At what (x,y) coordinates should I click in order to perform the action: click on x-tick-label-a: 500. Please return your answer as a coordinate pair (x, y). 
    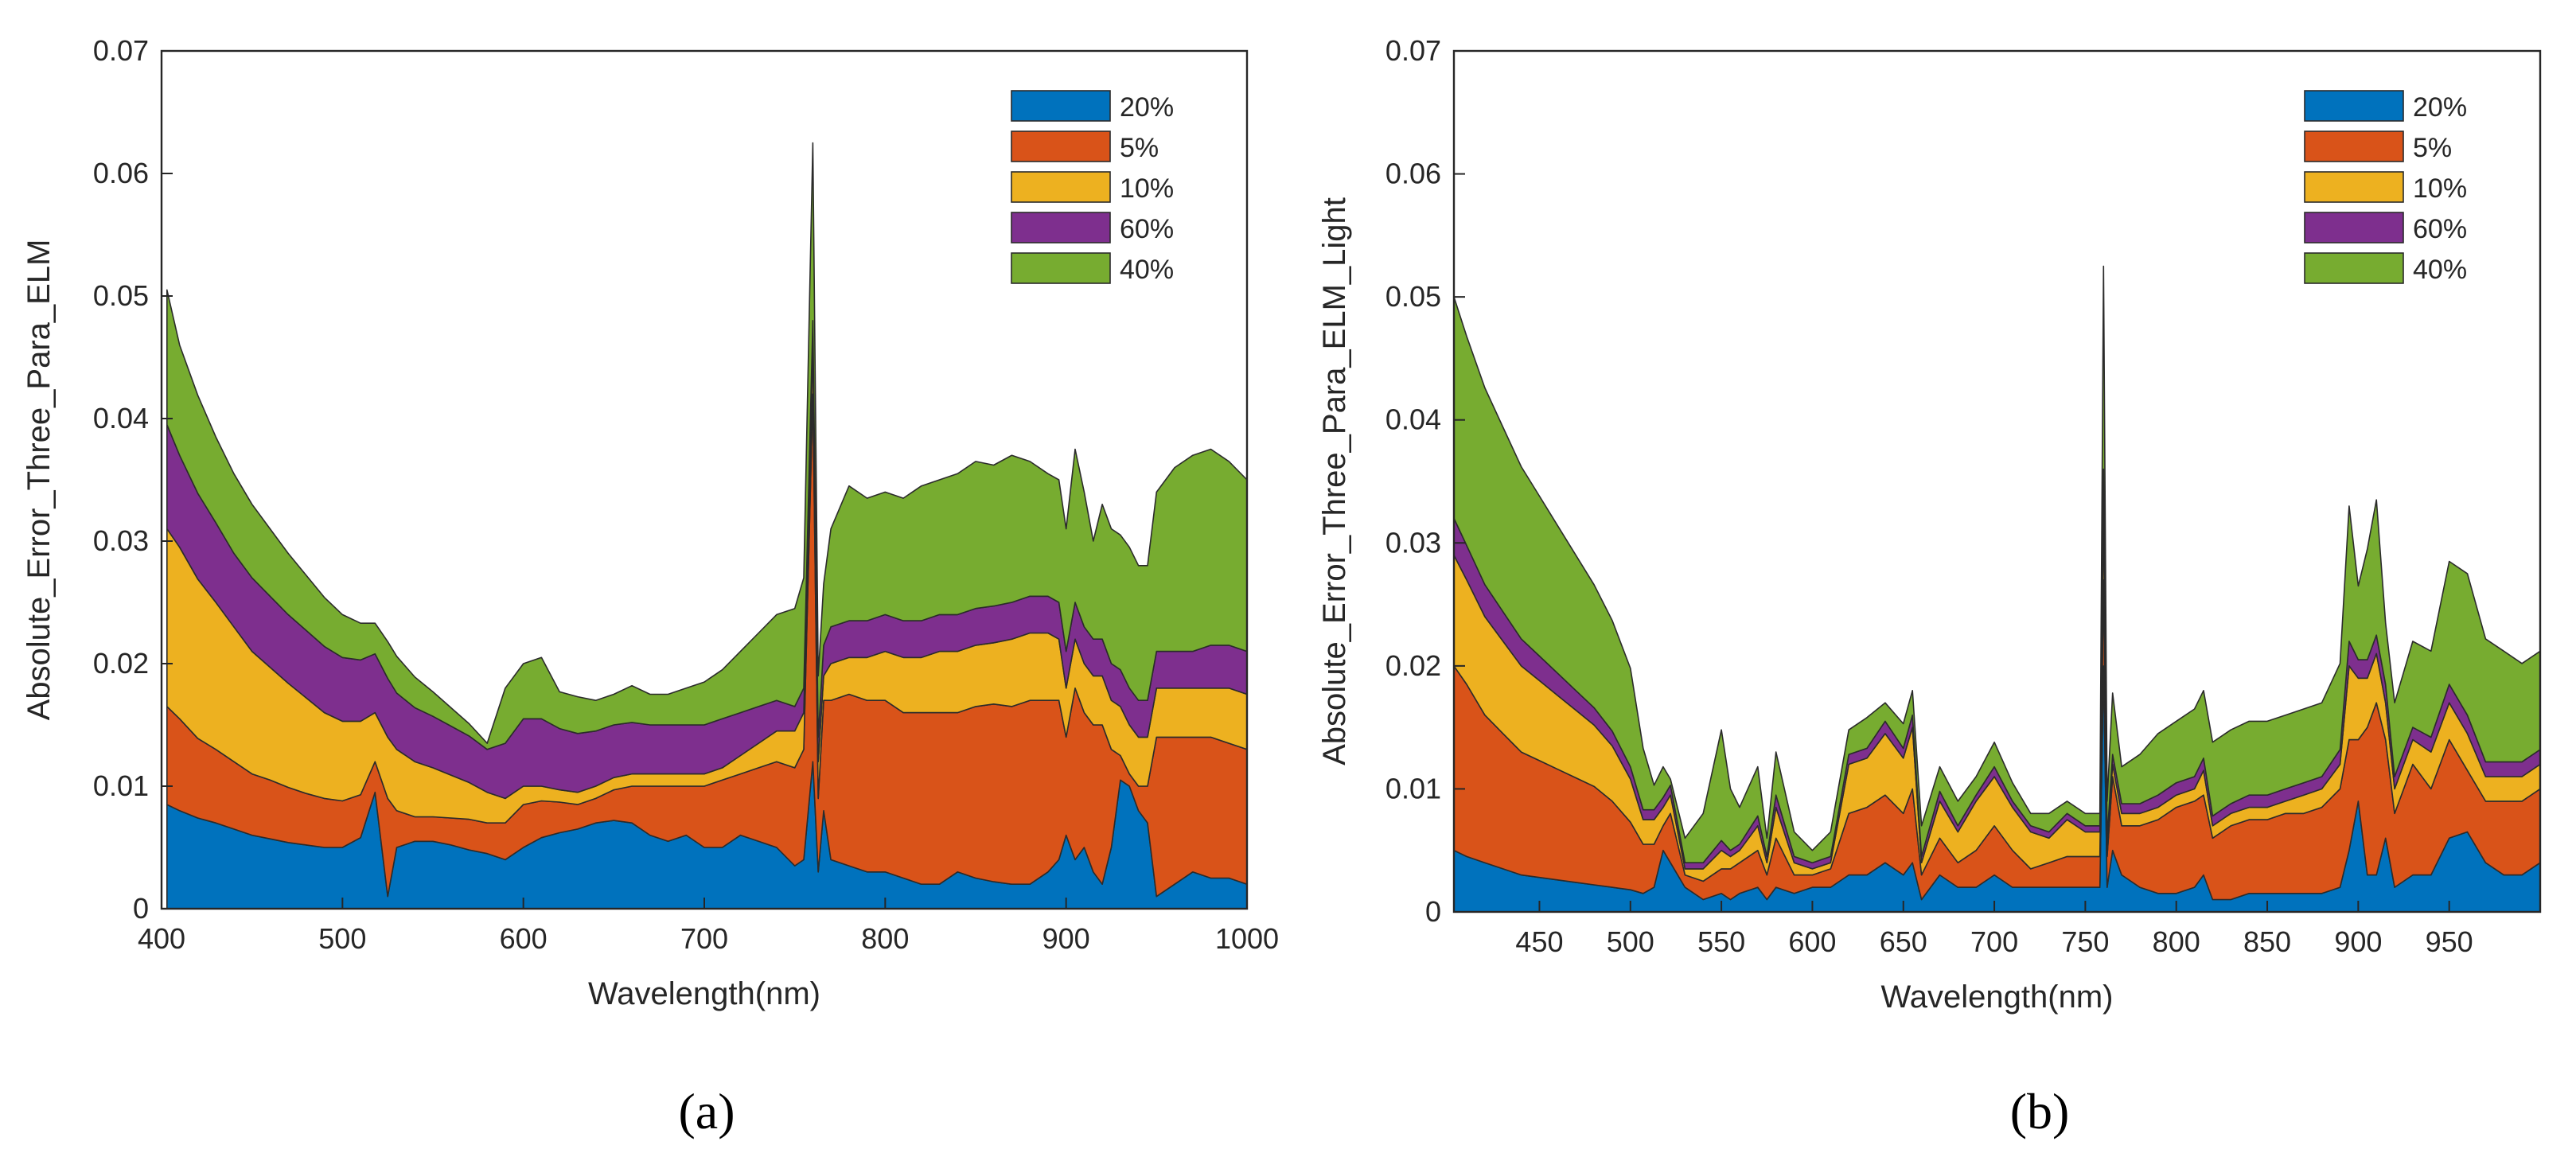
    Looking at the image, I should click on (342, 939).